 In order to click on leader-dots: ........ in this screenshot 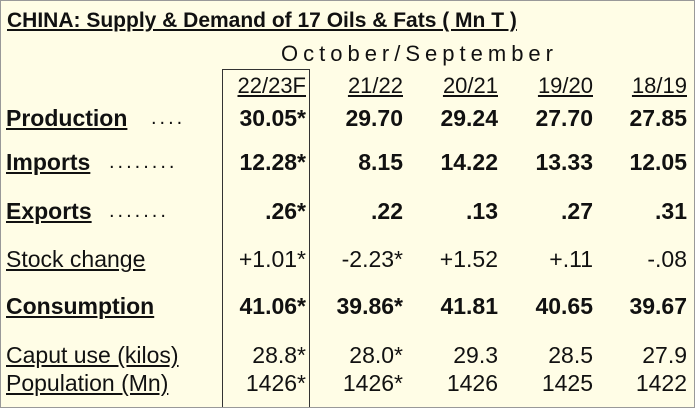, I will do `click(143, 162)`.